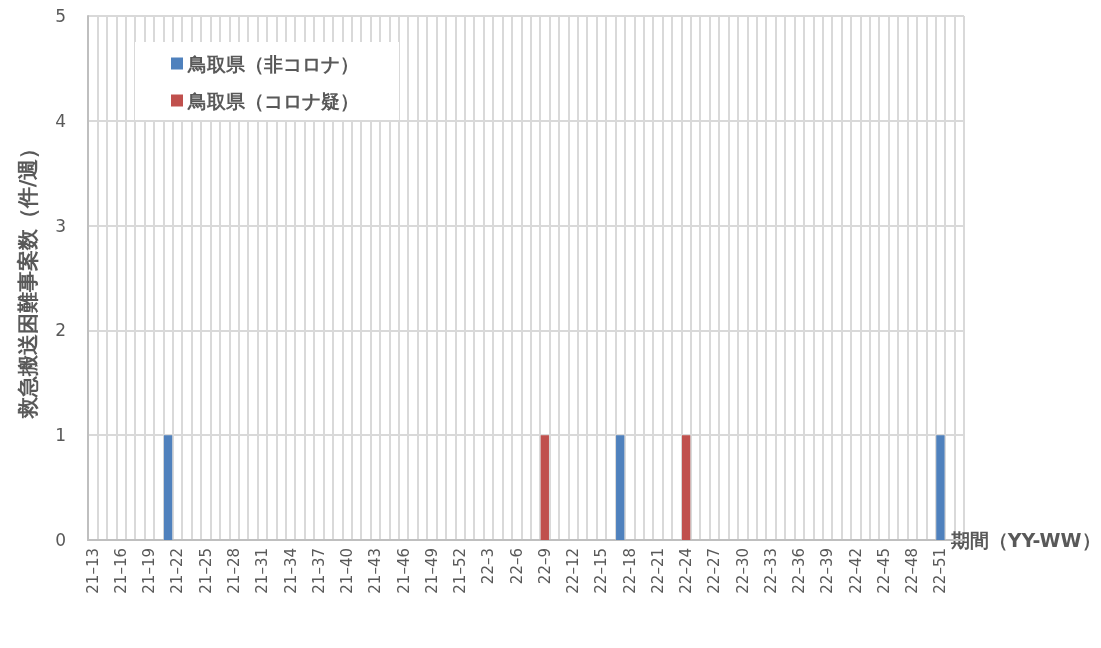 The height and width of the screenshot is (648, 1101). I want to click on legend-label: 鳥取県（コロナ疑）, so click(273, 100).